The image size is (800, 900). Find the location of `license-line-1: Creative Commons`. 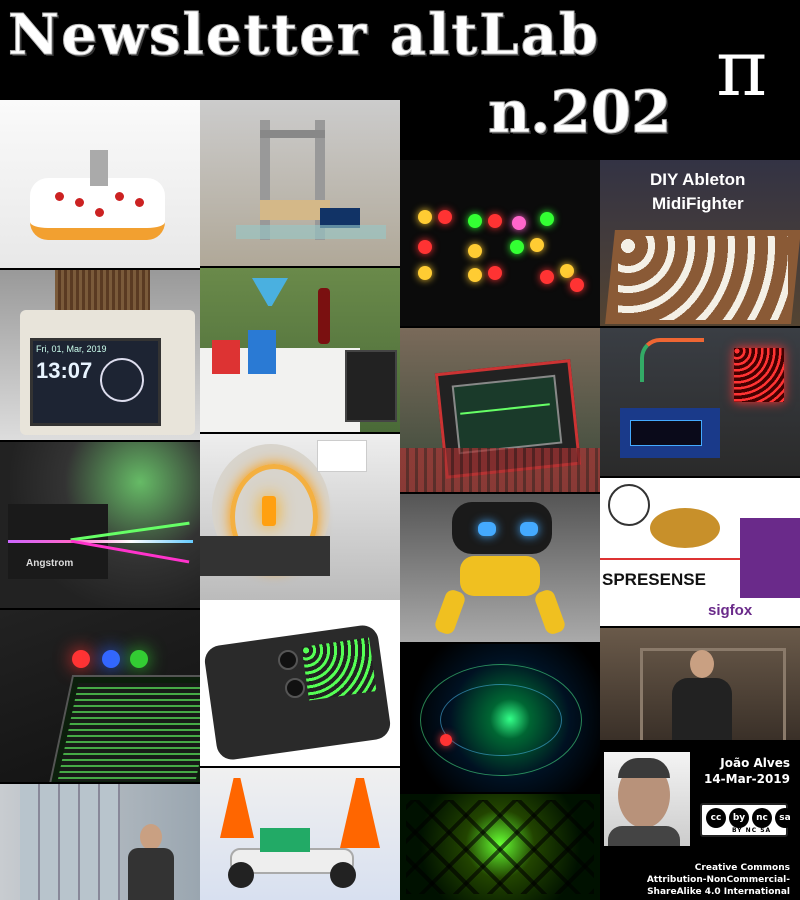

license-line-1: Creative Commons is located at coordinates (742, 868).